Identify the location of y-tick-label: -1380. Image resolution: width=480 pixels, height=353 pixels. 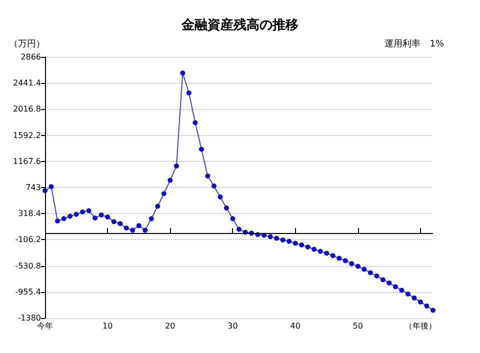
(29, 318).